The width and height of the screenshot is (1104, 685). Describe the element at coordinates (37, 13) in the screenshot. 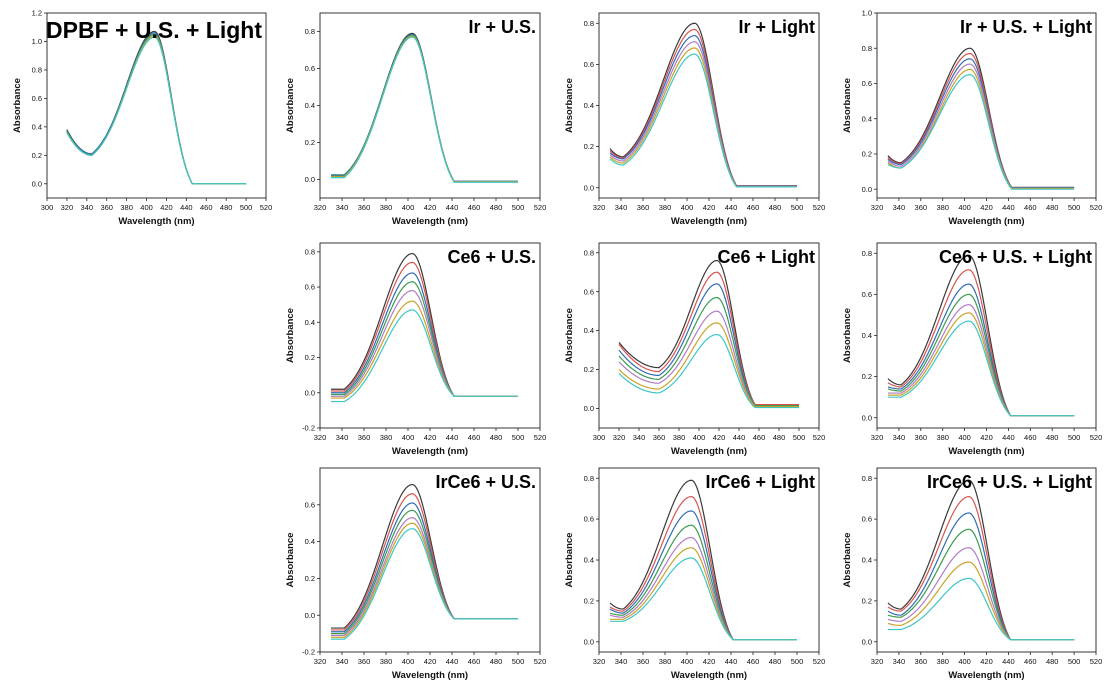

I see `y-tick-label: 1.2` at that location.